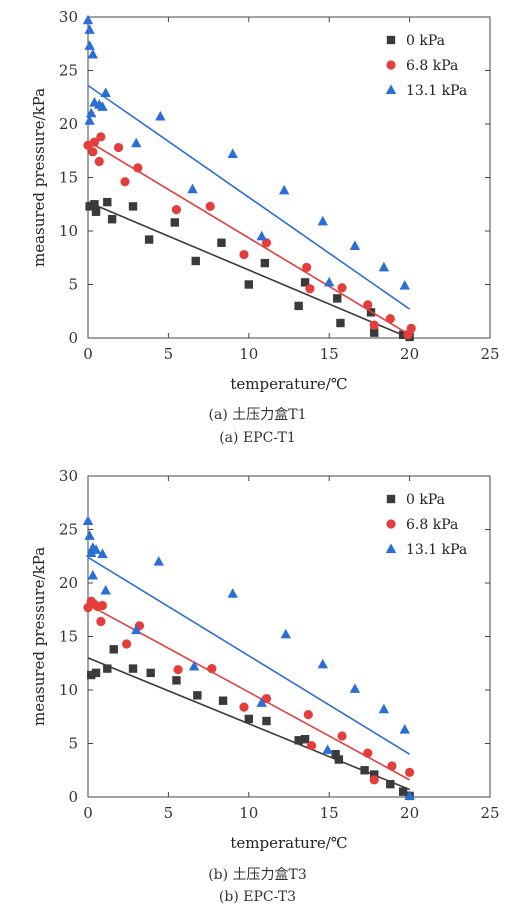 The width and height of the screenshot is (515, 913). What do you see at coordinates (436, 91) in the screenshot?
I see `legend-label-2: 13.1 kPa` at bounding box center [436, 91].